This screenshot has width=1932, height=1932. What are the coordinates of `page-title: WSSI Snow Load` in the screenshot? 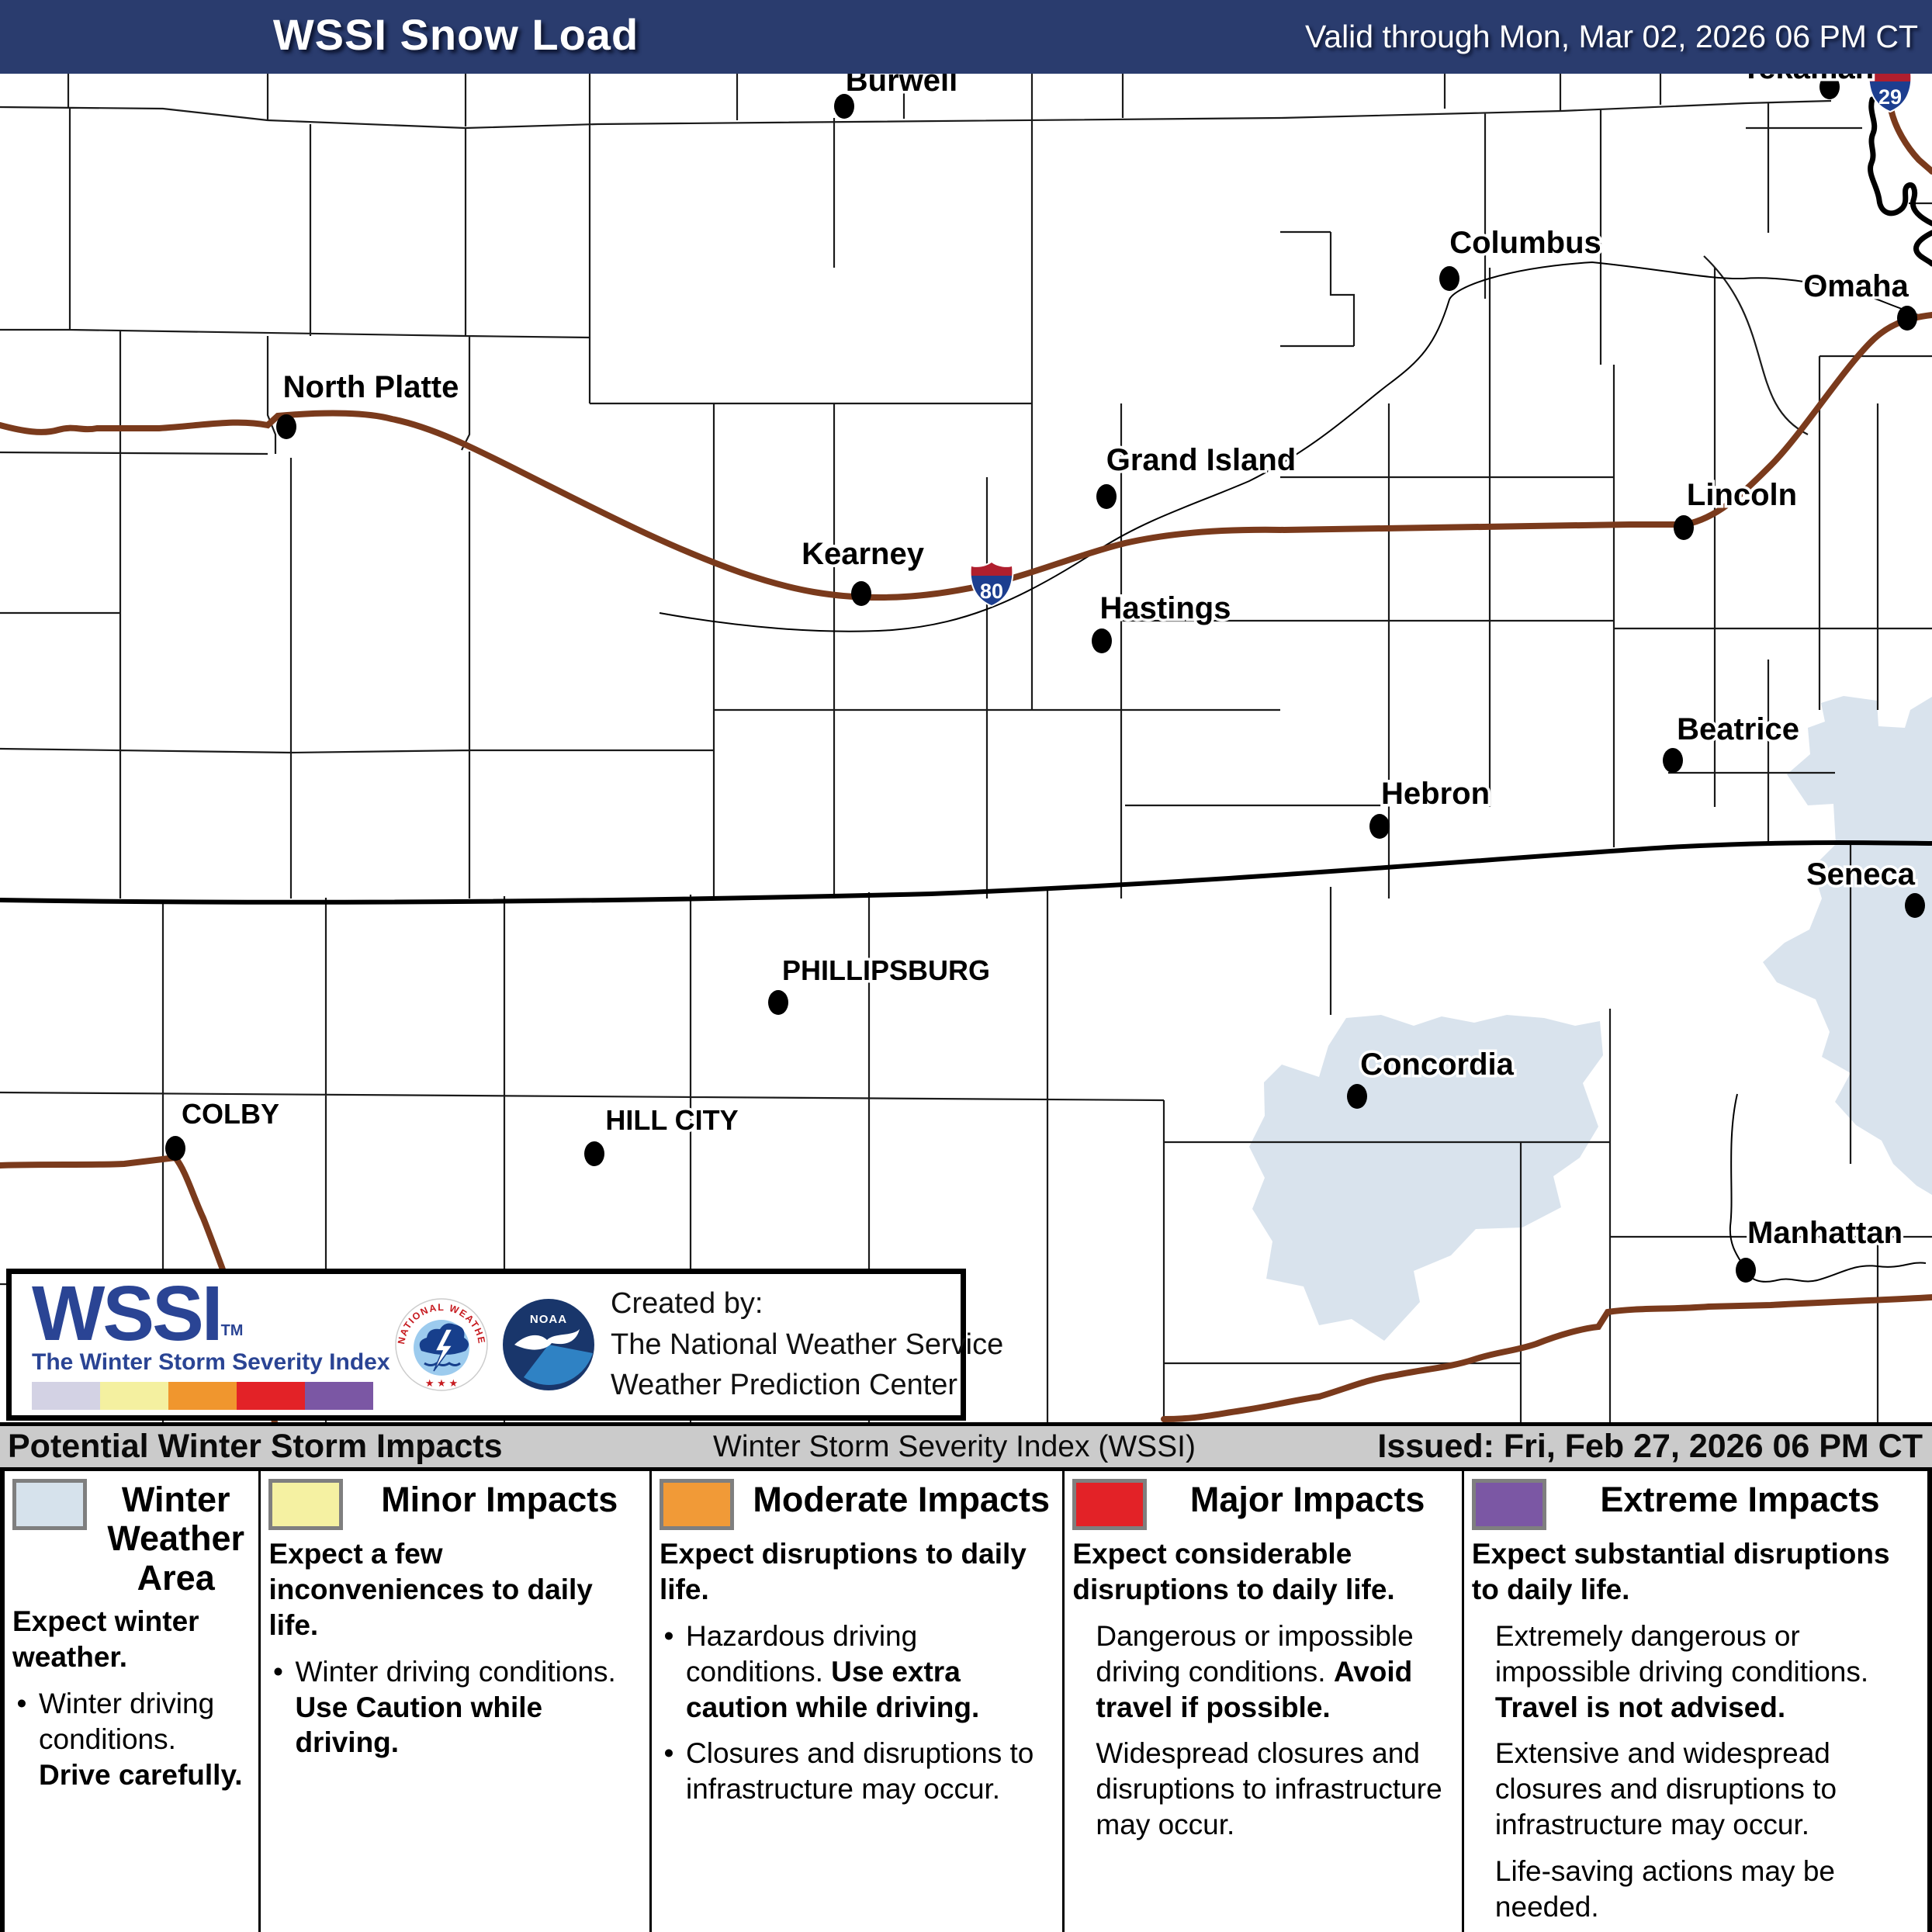 It's located at (455, 34).